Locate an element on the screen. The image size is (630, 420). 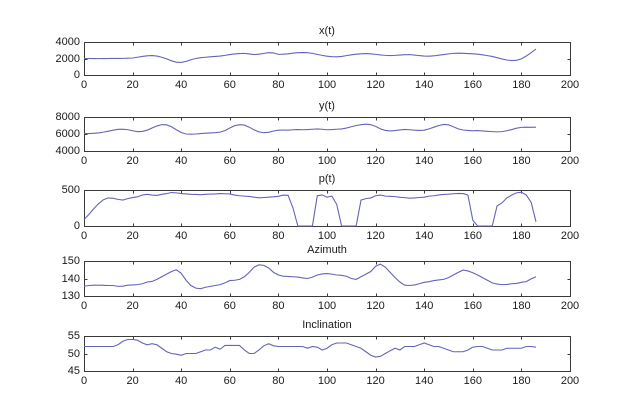
subplot-title: Azimuth is located at coordinates (327, 250).